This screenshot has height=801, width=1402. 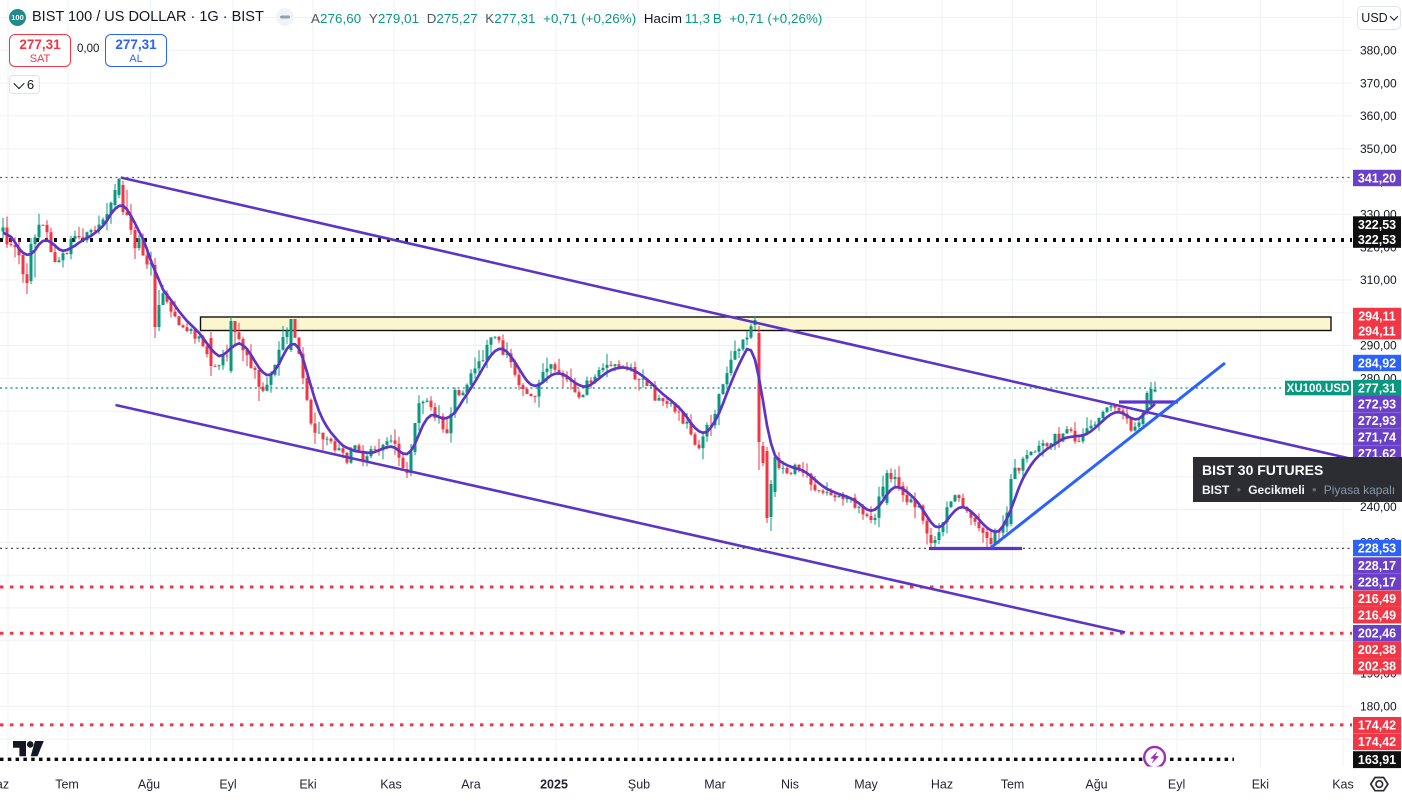 What do you see at coordinates (790, 785) in the screenshot?
I see `svg-text: Nis` at bounding box center [790, 785].